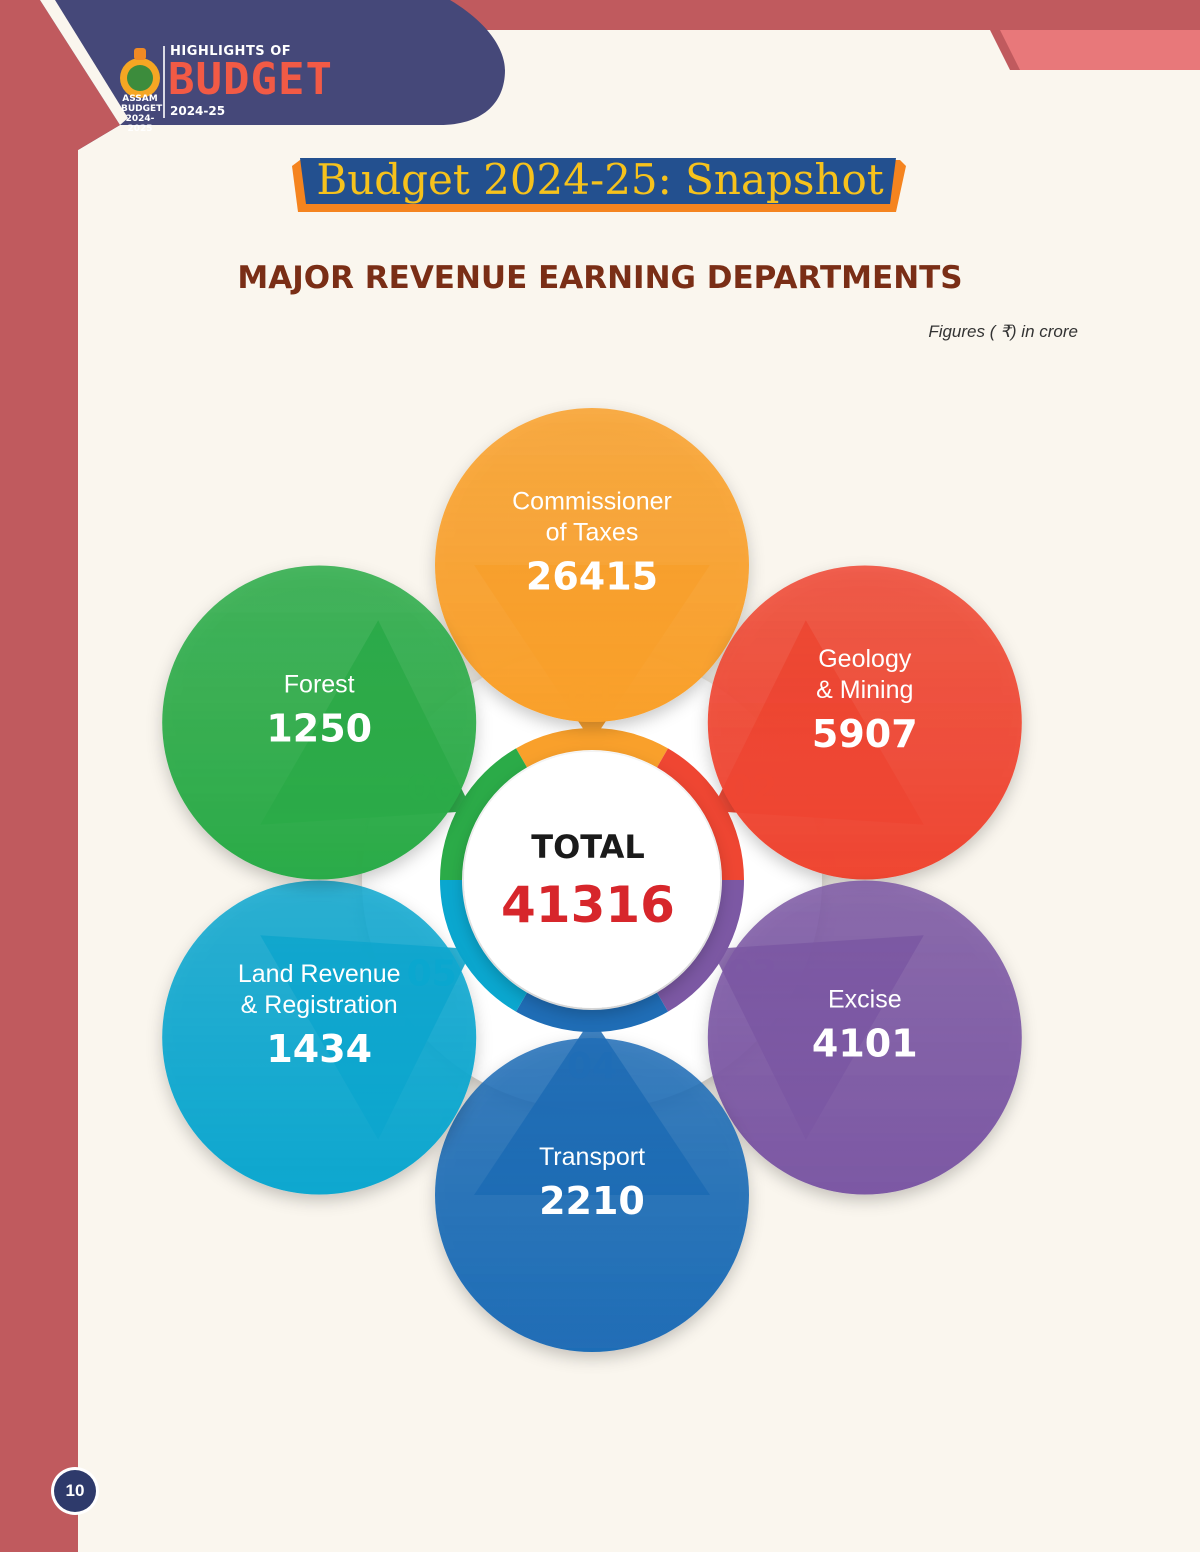  I want to click on slice-05: Land Revenue & Registration 1434, so click(319, 1037).